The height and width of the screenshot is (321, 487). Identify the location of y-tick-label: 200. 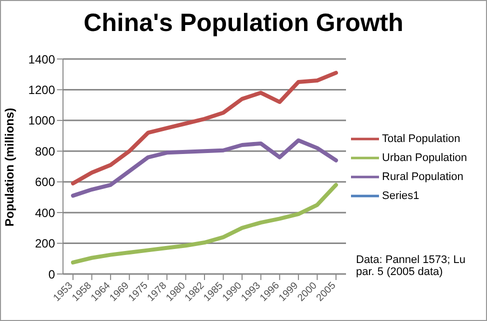
(45, 243).